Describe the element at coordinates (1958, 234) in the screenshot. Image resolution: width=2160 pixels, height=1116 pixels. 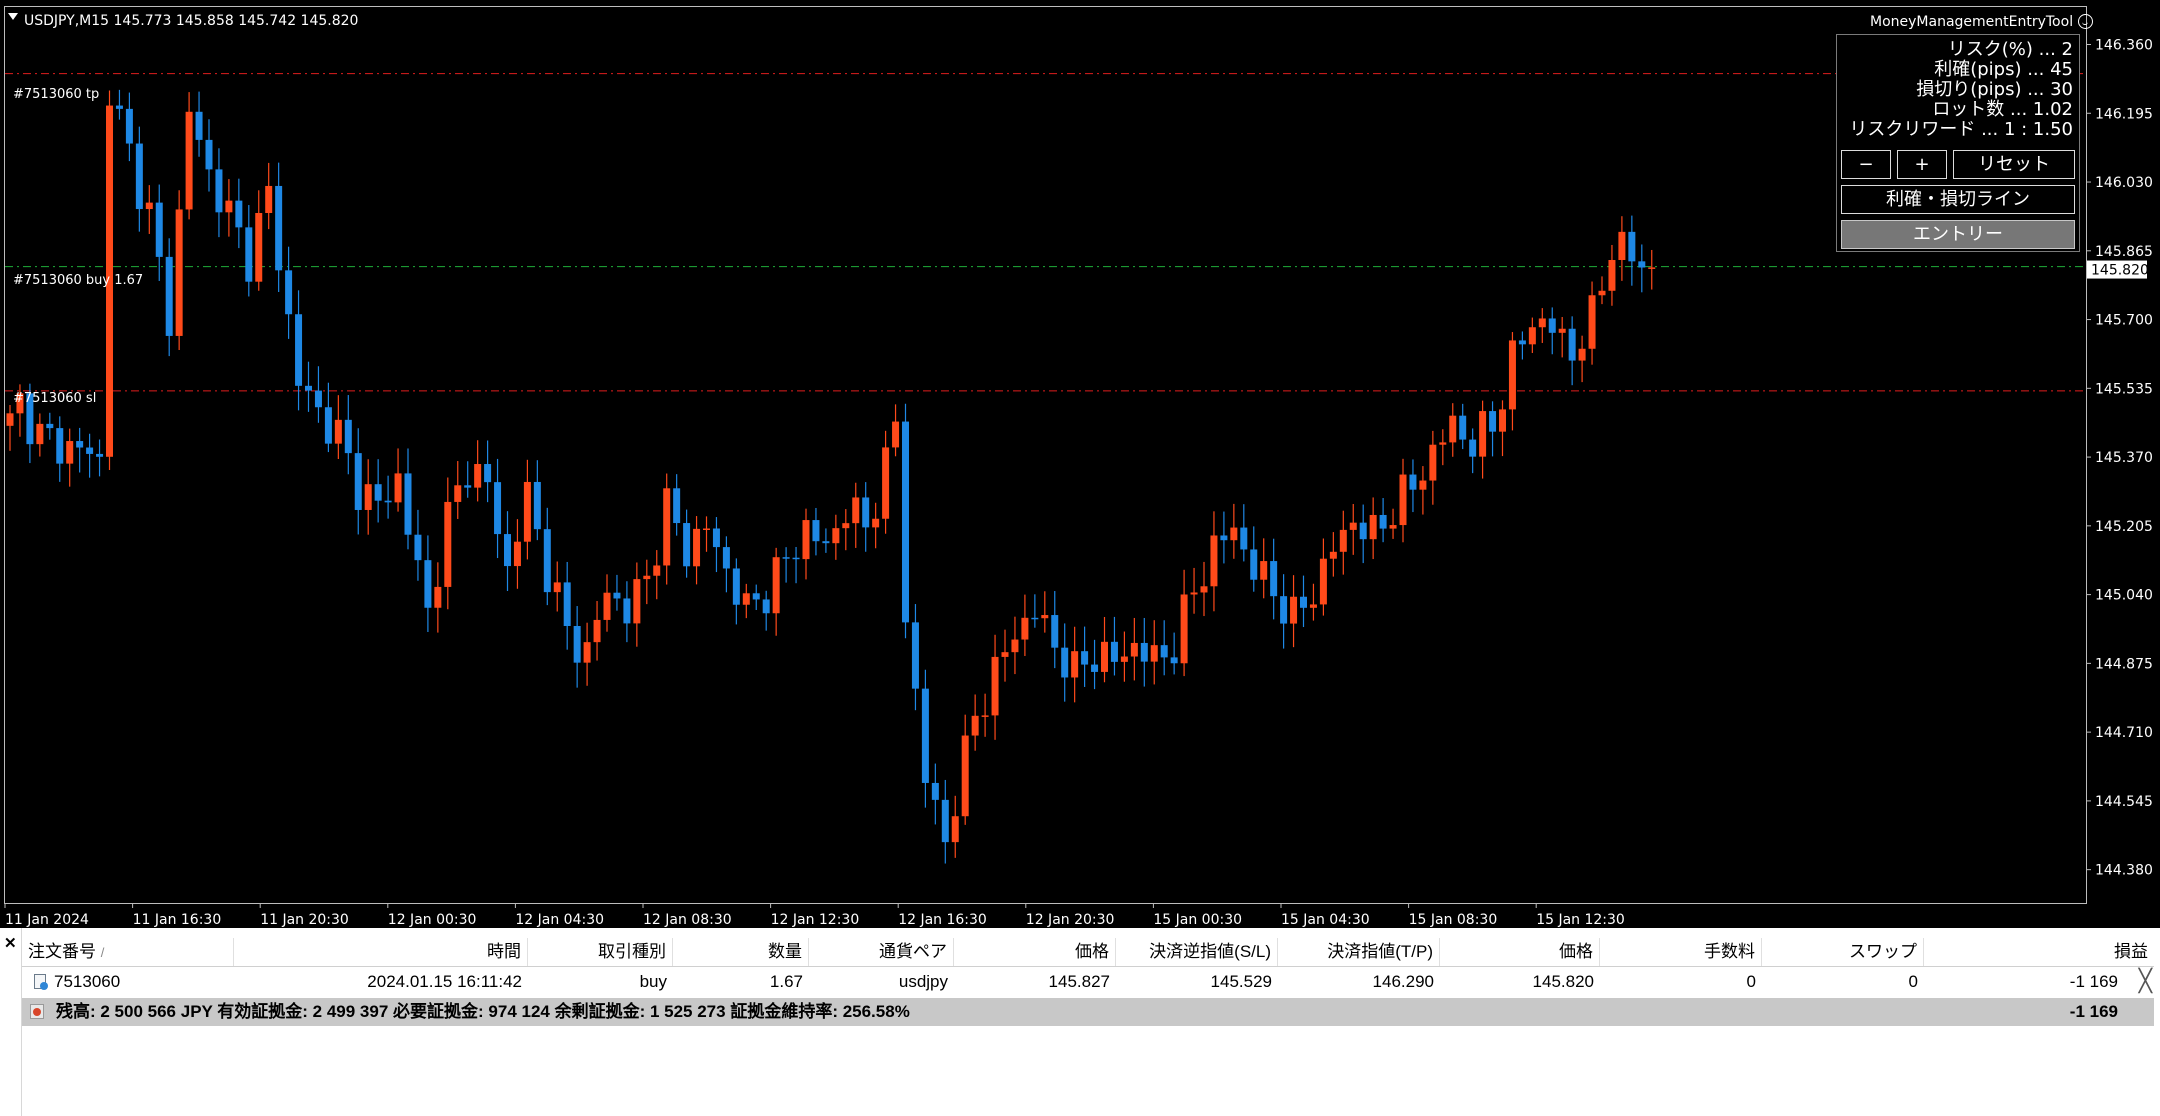
I see `entry-button: エントリー` at that location.